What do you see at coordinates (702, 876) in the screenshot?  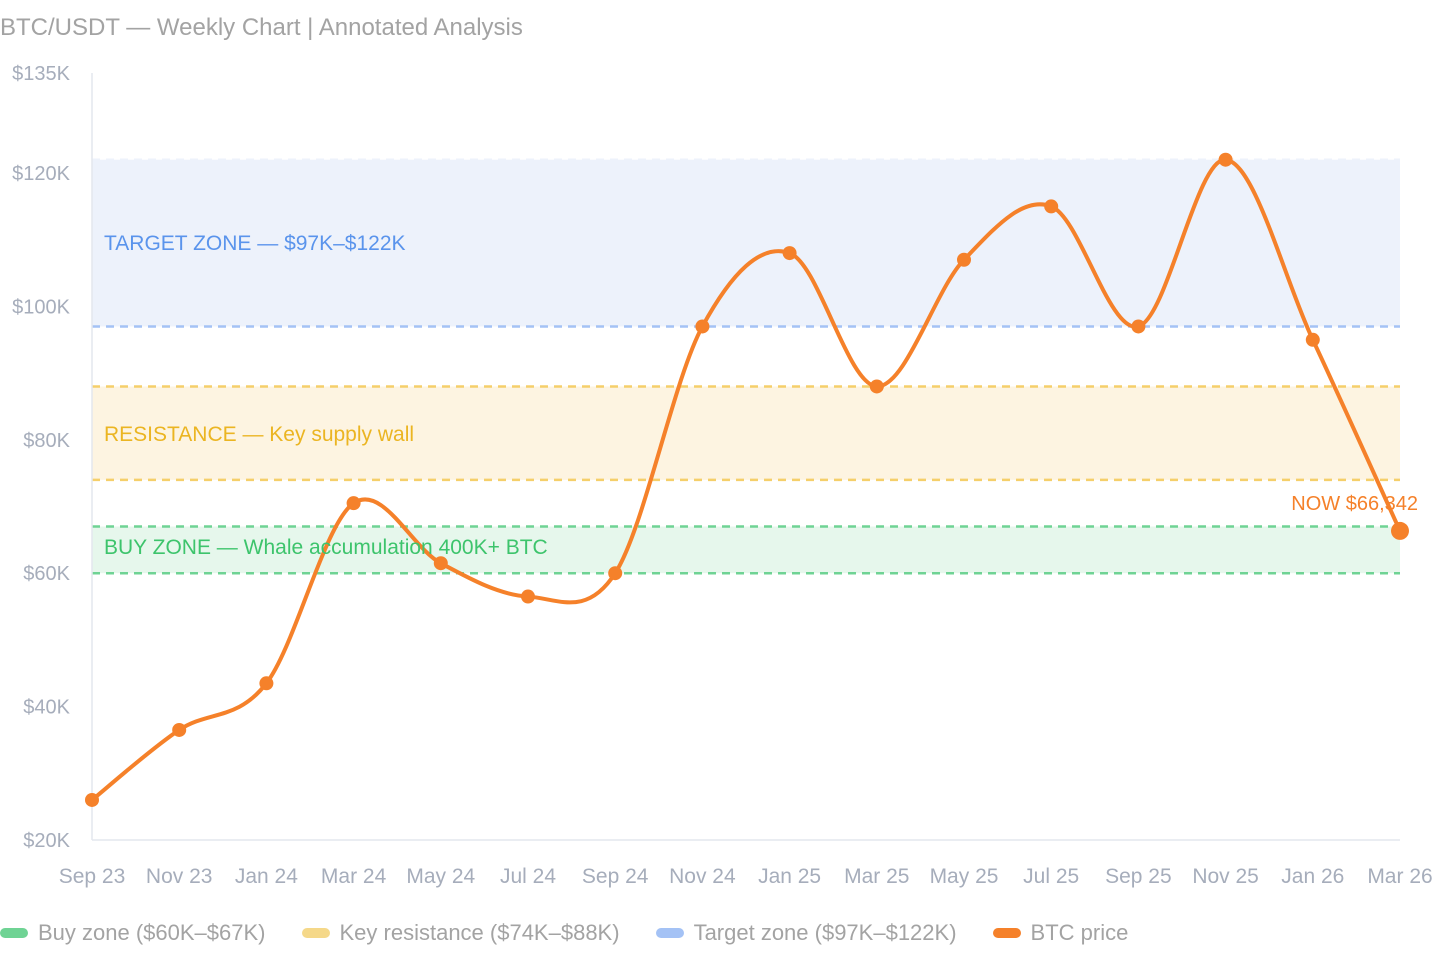 I see `x-tick-label: Nov 24` at bounding box center [702, 876].